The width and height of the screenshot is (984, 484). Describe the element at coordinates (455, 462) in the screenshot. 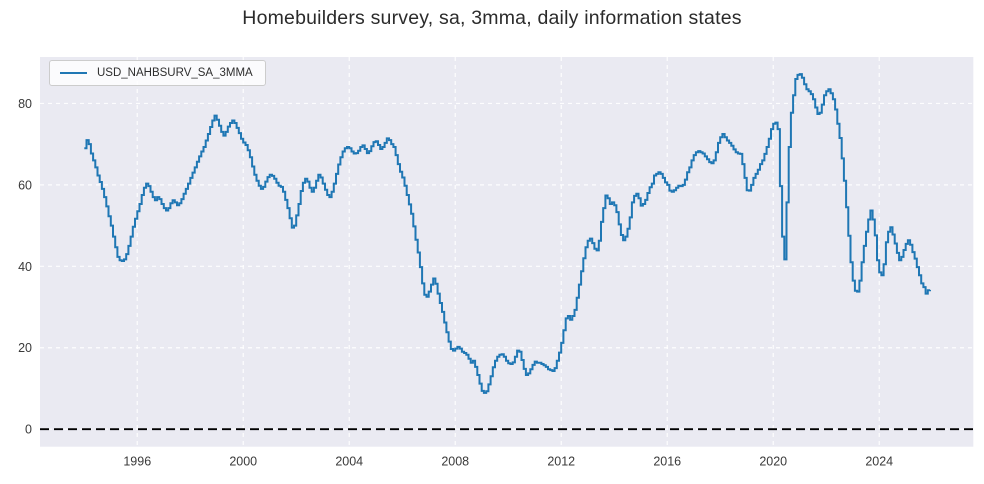

I see `x-tick-label: 2008` at that location.